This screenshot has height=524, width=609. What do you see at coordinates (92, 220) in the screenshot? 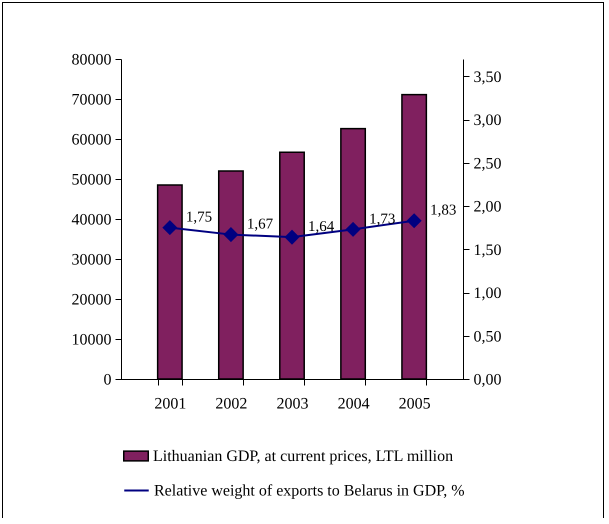
I see `y-tick-label: 40000` at bounding box center [92, 220].